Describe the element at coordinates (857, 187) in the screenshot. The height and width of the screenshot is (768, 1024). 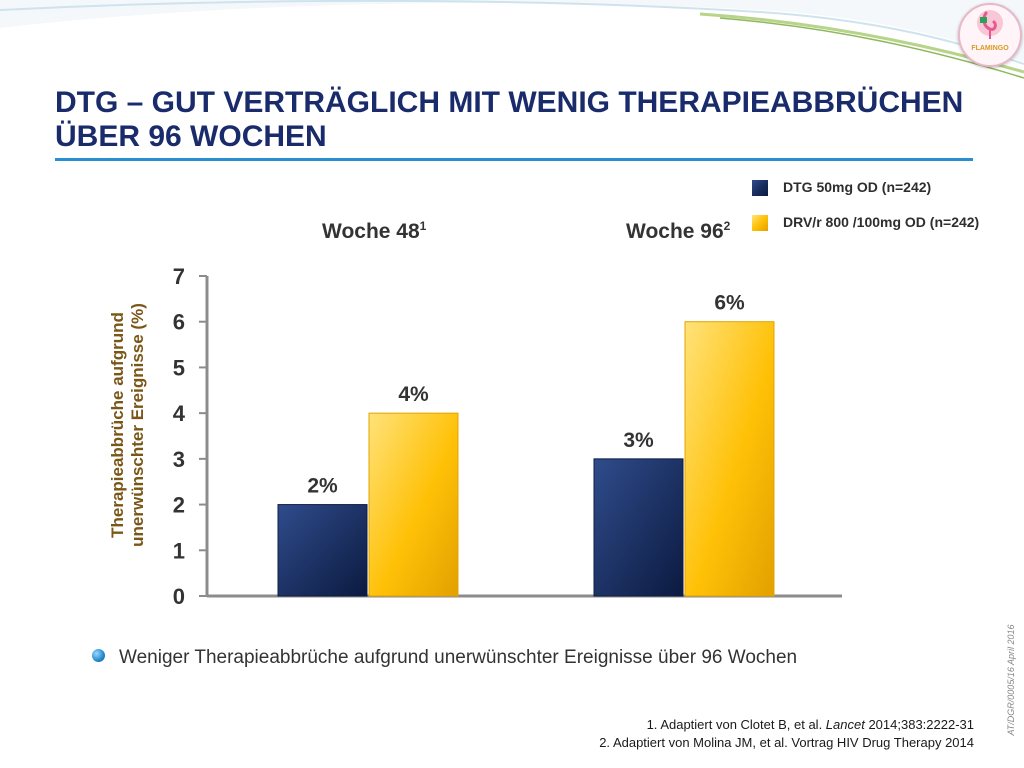
I see `legend-label-dtg: DTG 50mg OD (n=242)` at that location.